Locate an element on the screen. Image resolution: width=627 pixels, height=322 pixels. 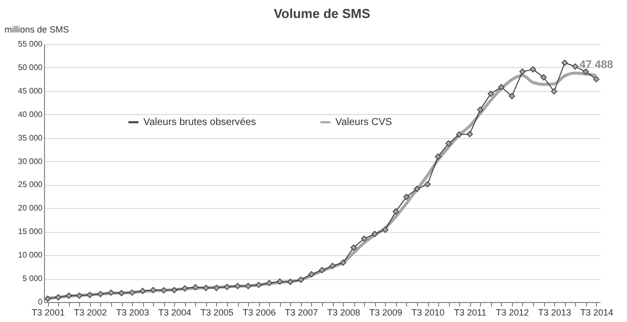
y-tick-label: 0 is located at coordinates (41, 302).